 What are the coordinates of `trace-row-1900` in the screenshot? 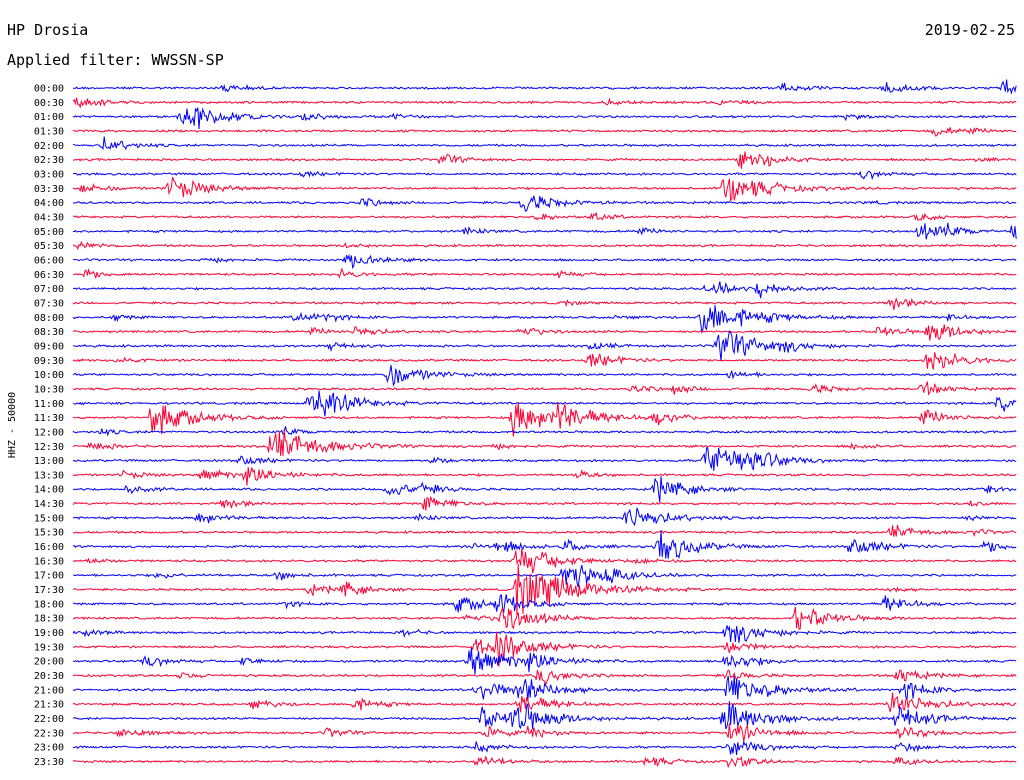 It's located at (544, 634).